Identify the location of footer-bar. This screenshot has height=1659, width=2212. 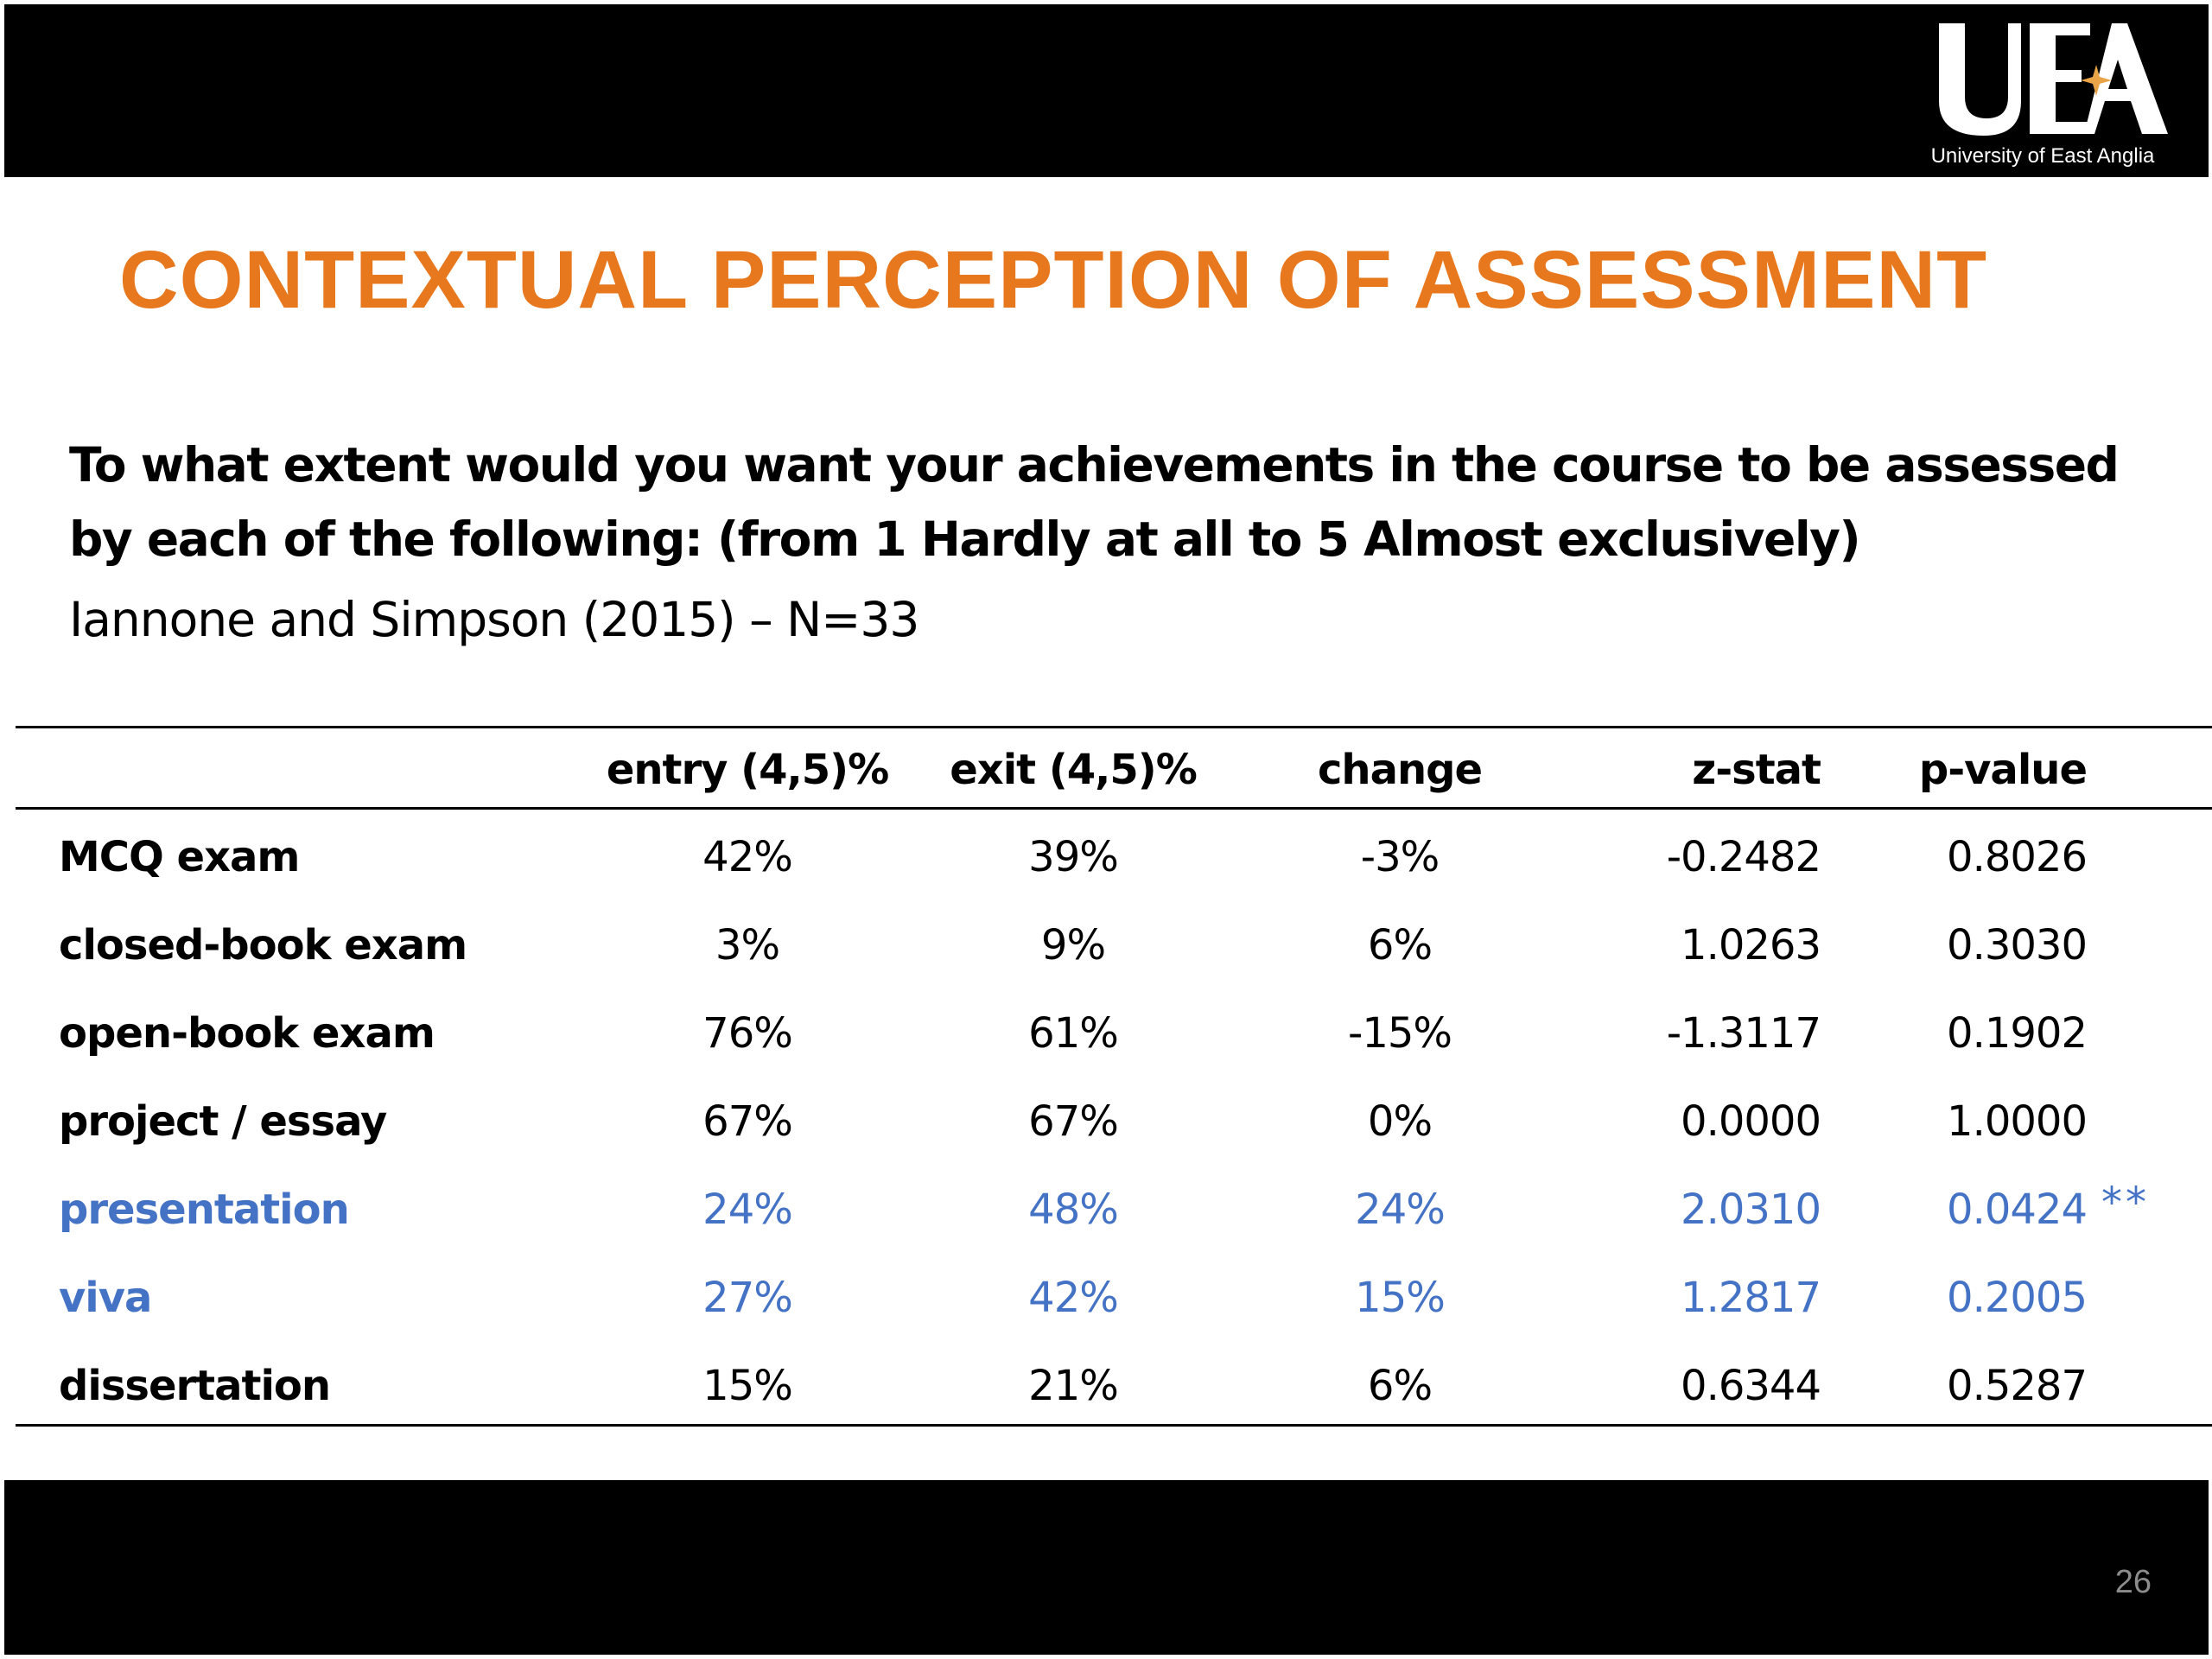
(1106, 1567).